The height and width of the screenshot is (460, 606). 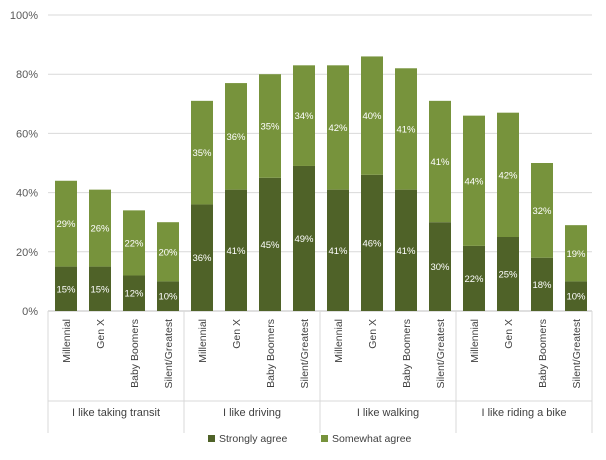 I want to click on data-label: 29%, so click(x=66, y=224).